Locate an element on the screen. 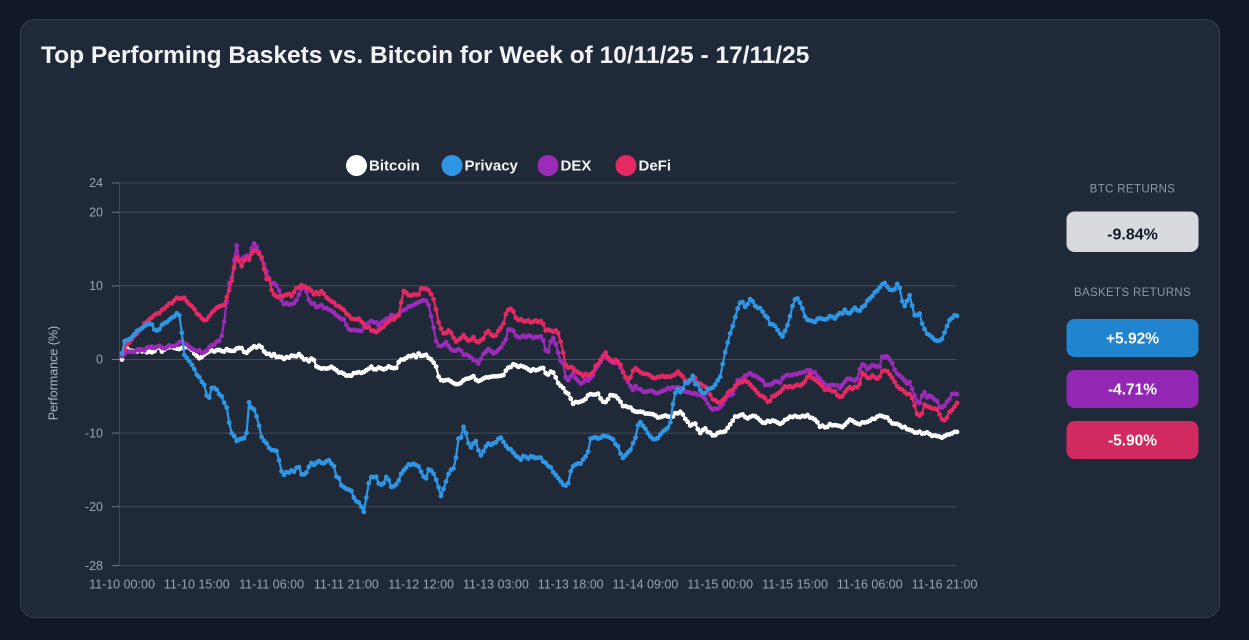 Image resolution: width=1249 pixels, height=640 pixels. svg-text: 20 is located at coordinates (96, 213).